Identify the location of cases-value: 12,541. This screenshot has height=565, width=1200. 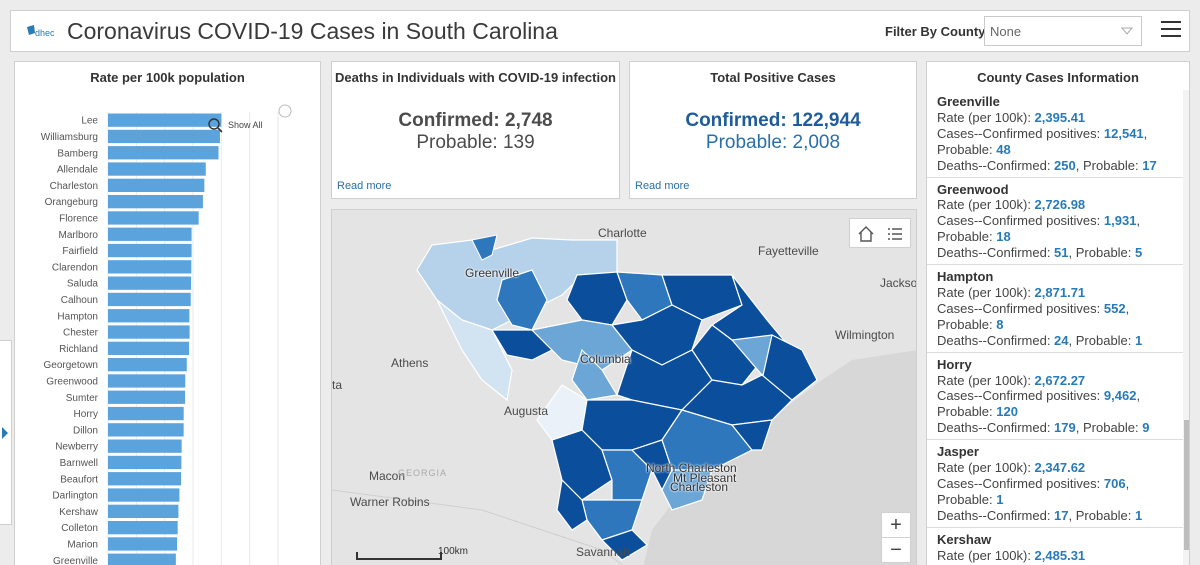
(1123, 133).